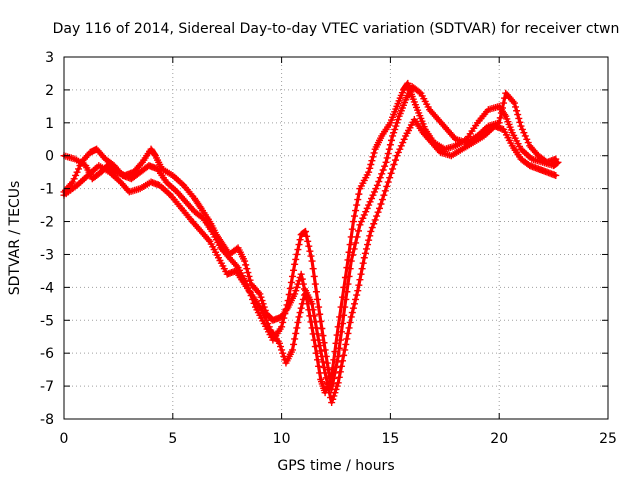 The width and height of the screenshot is (640, 480). Describe the element at coordinates (499, 439) in the screenshot. I see `x-tick-label: 20` at that location.